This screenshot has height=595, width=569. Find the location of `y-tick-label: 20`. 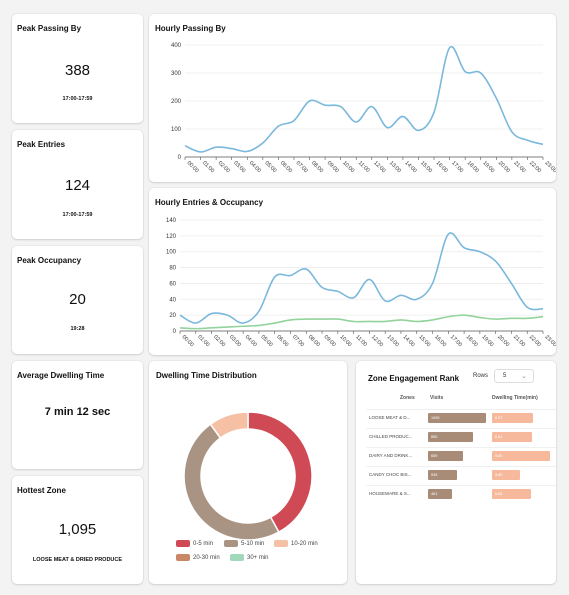

y-tick-label: 20 is located at coordinates (172, 316).